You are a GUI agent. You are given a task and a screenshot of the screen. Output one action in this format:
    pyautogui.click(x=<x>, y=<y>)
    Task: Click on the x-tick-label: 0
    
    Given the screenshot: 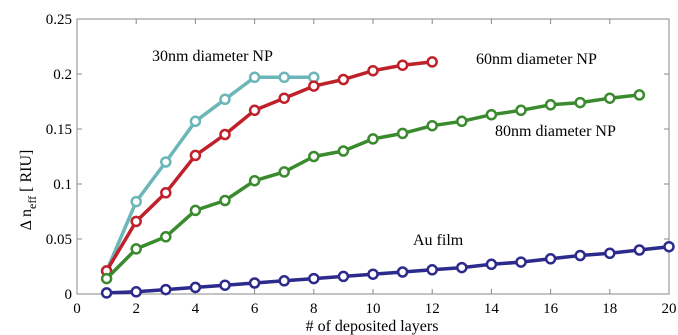 What is the action you would take?
    pyautogui.click(x=77, y=309)
    